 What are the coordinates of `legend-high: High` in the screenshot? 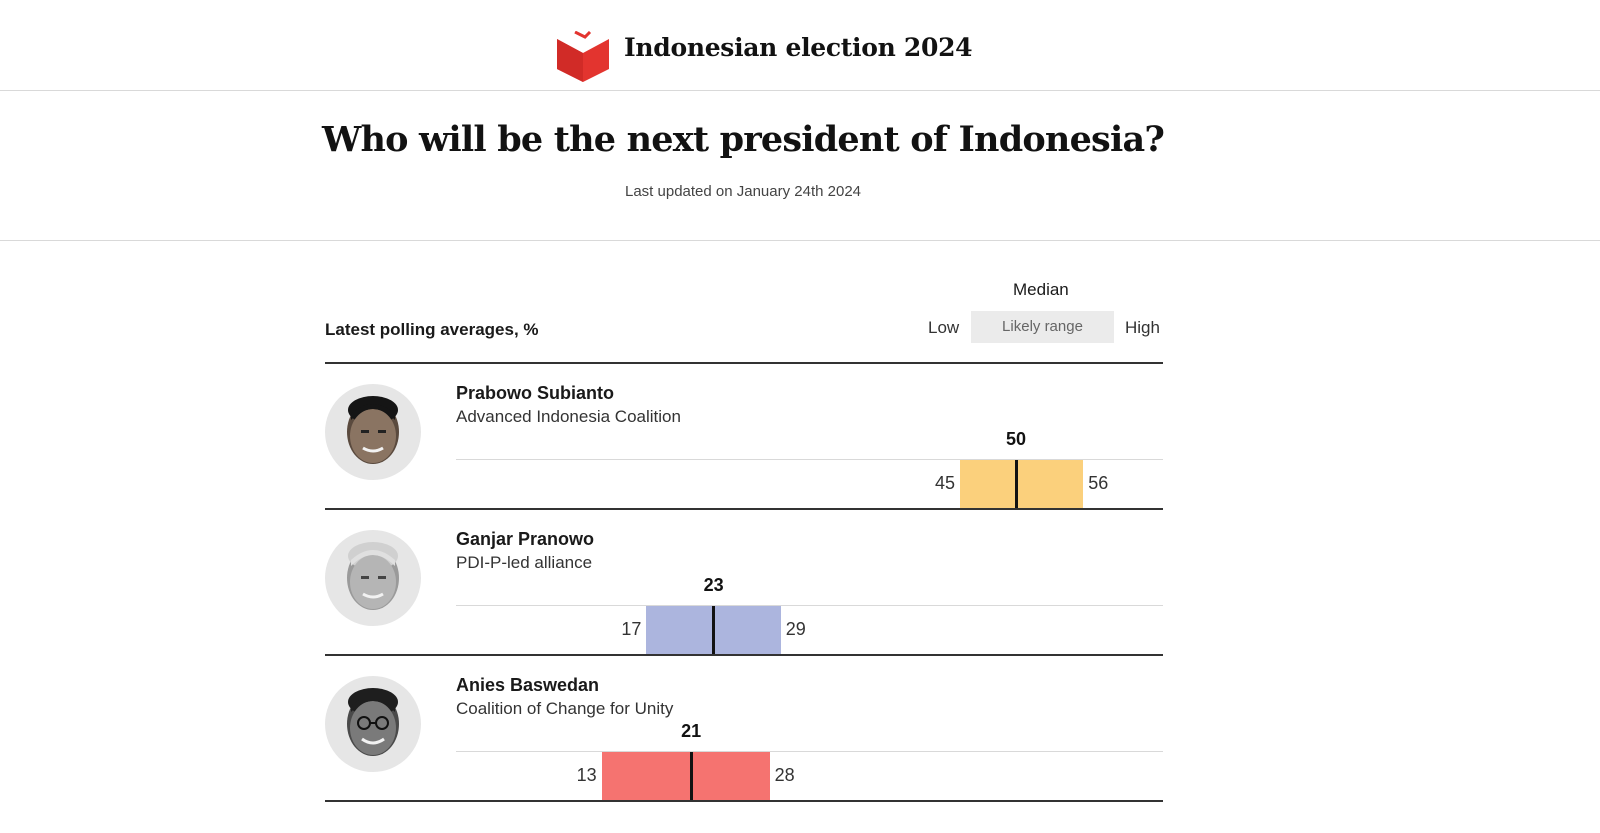 It's located at (1142, 327).